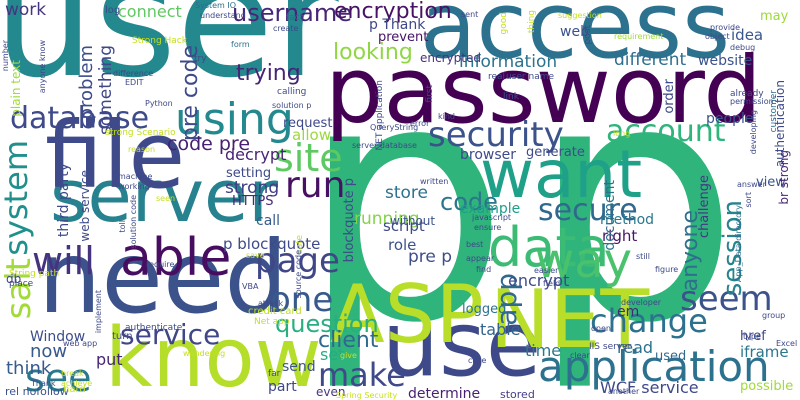 Image resolution: width=800 pixels, height=400 pixels. Describe the element at coordinates (223, 15) in the screenshot. I see `word-understand: understand` at that location.